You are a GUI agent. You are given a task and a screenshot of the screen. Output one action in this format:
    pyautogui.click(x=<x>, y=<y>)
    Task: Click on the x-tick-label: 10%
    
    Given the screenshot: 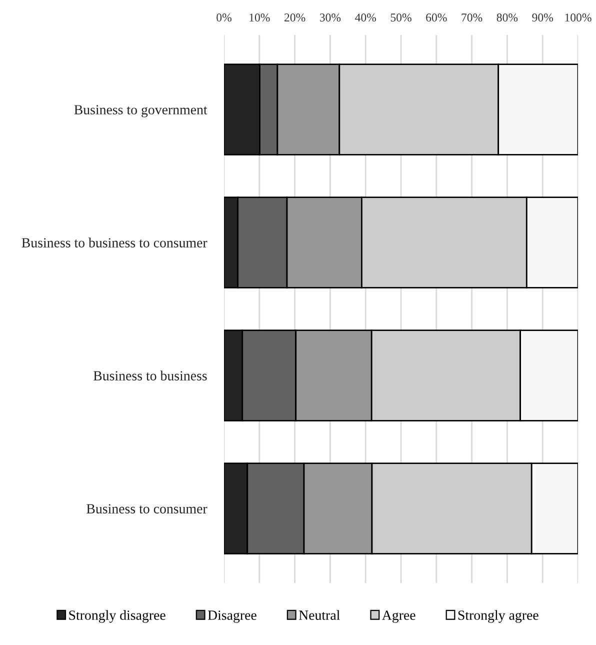 What is the action you would take?
    pyautogui.click(x=260, y=18)
    